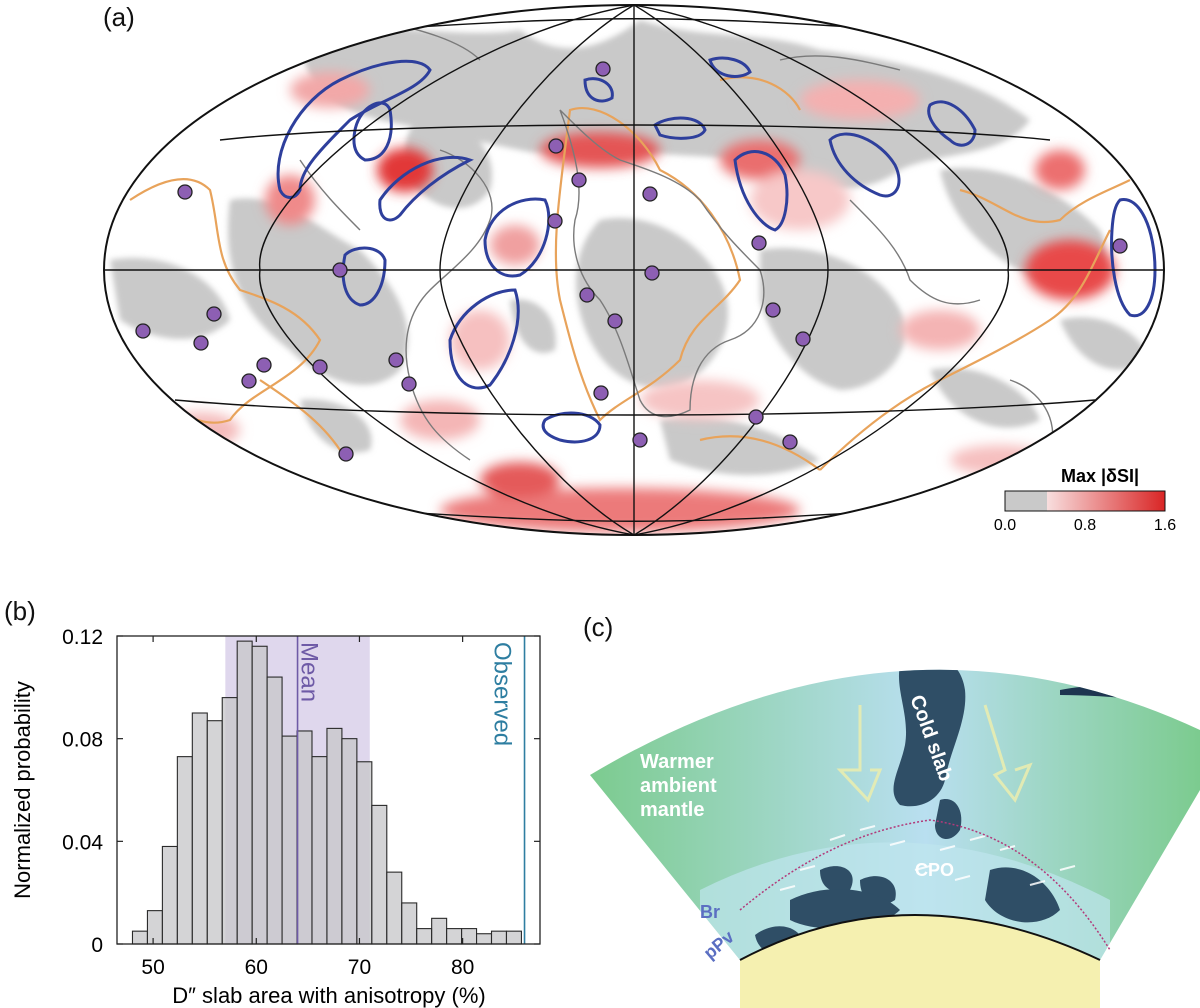 This screenshot has width=1200, height=1008. I want to click on y-tick-label: 0.12, so click(82, 637).